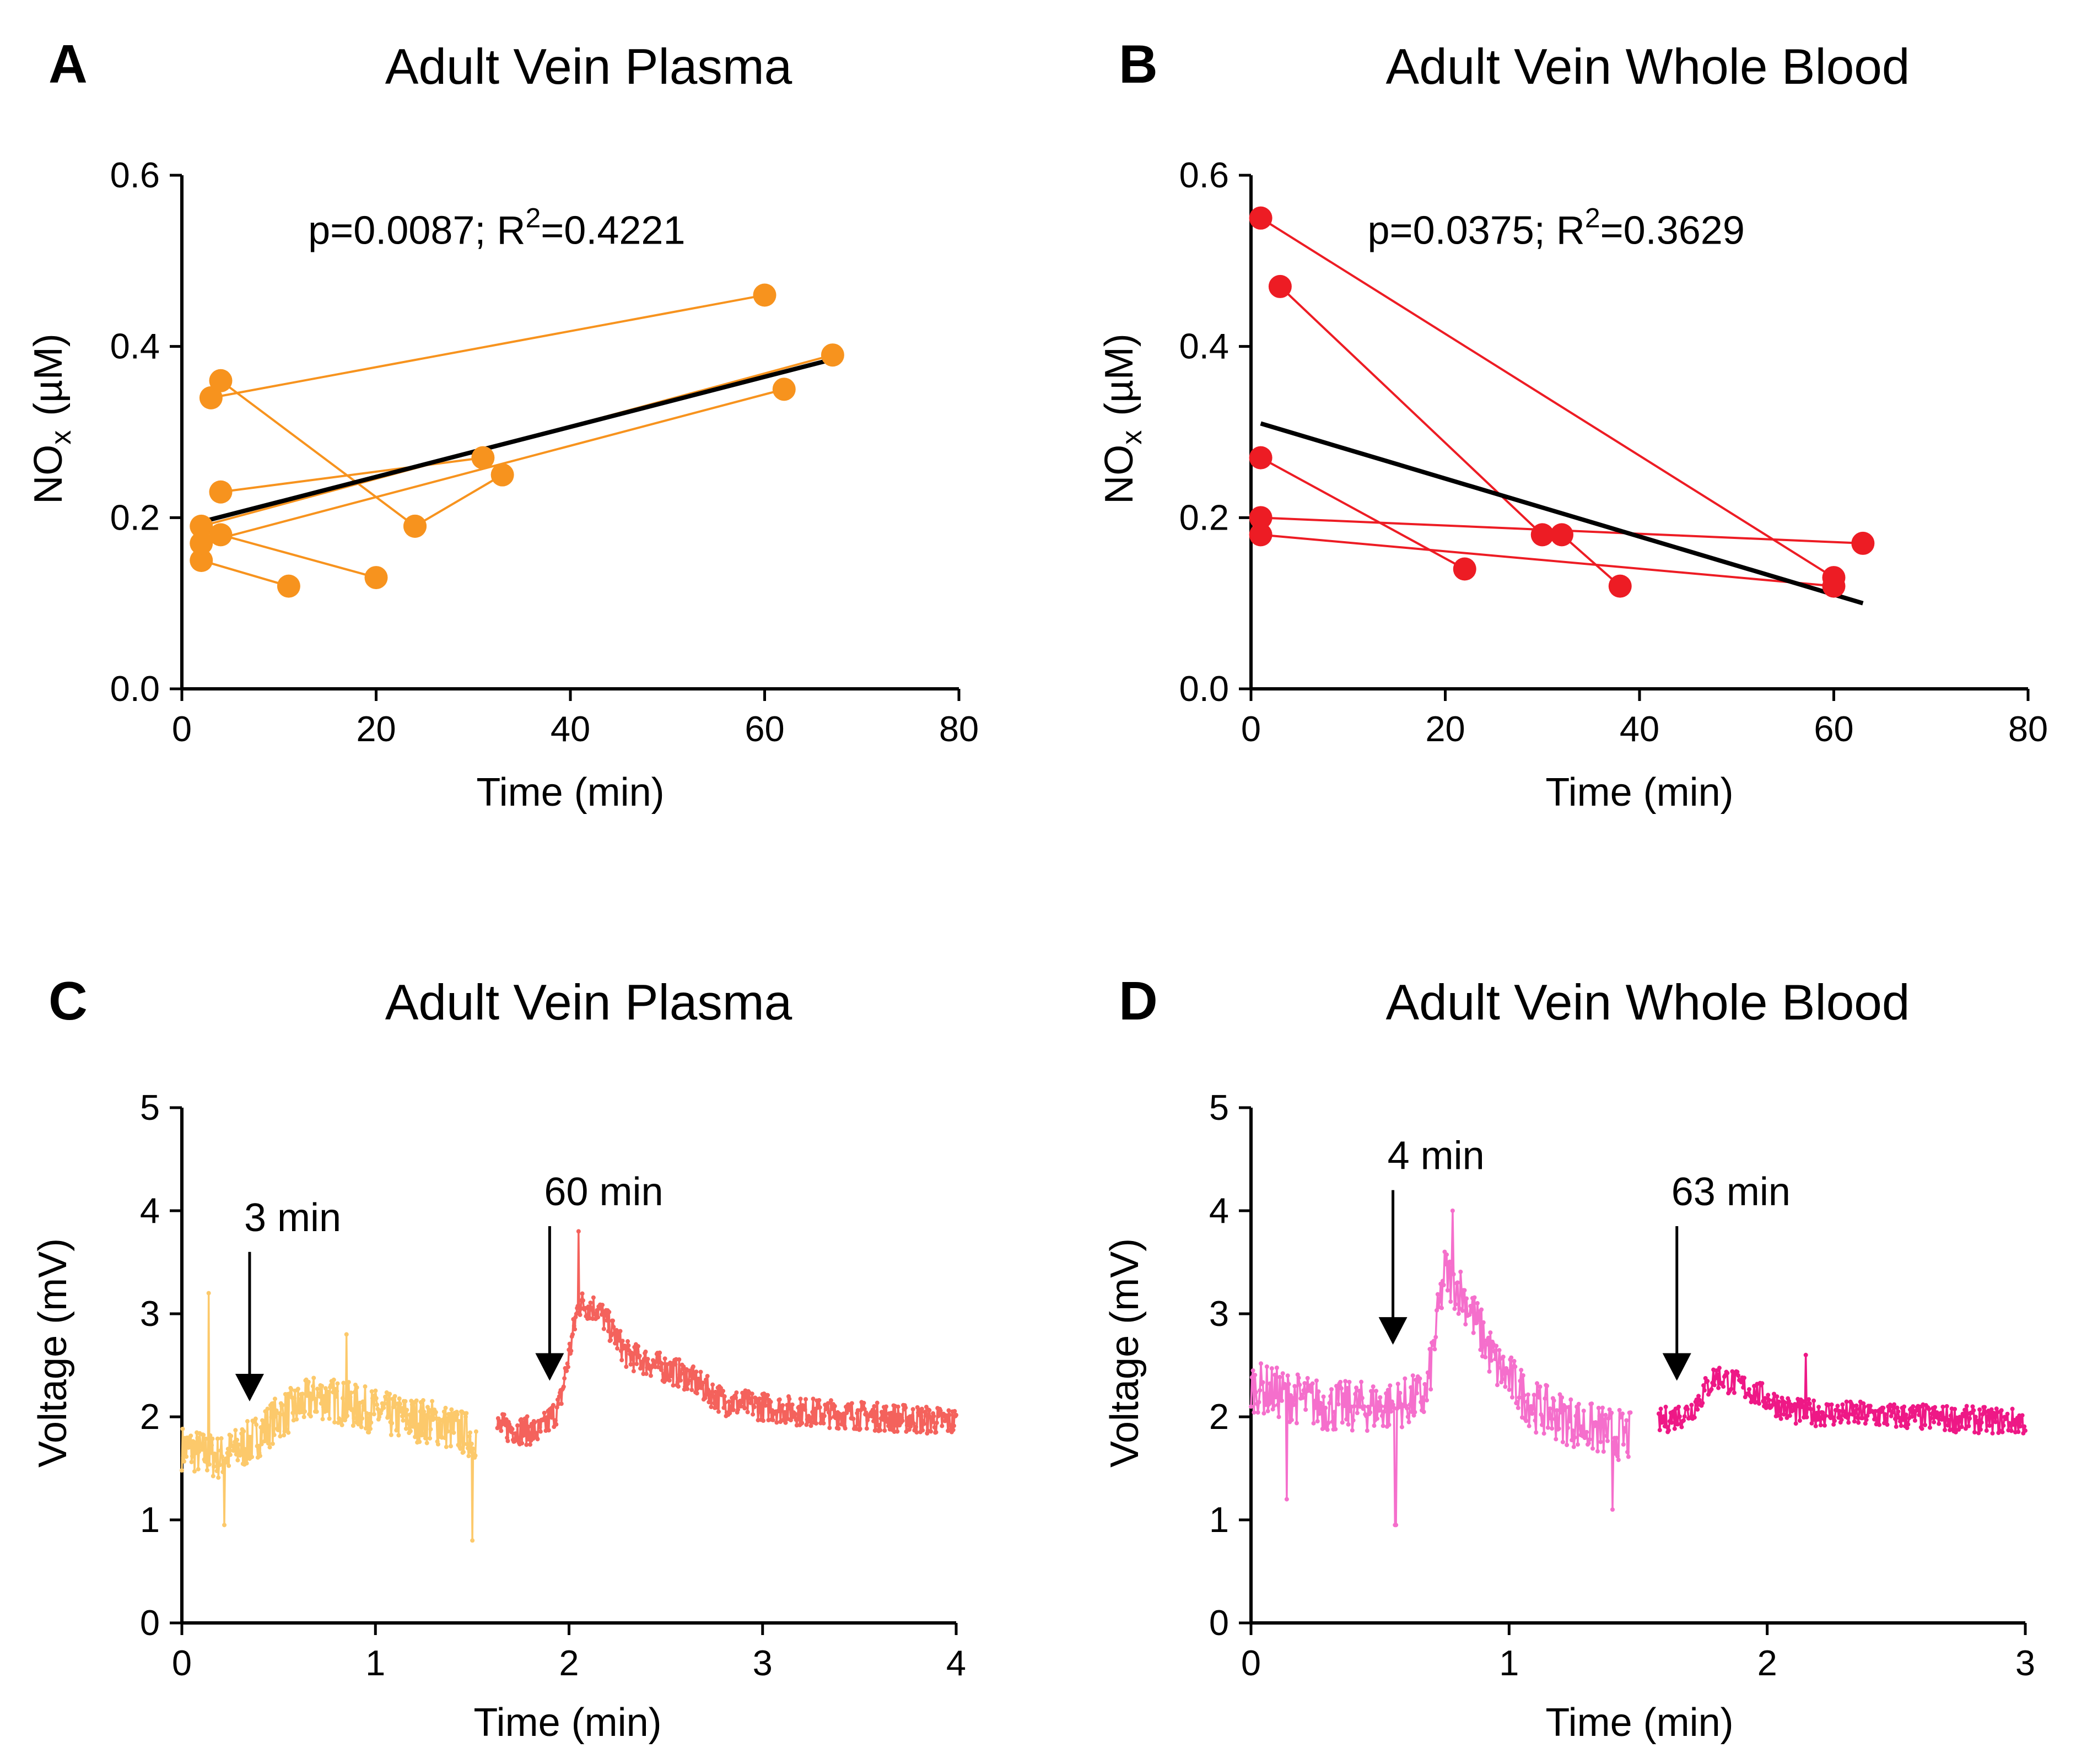 The height and width of the screenshot is (1764, 2076). I want to click on y-axis-label-a: NOx (µM), so click(51, 418).